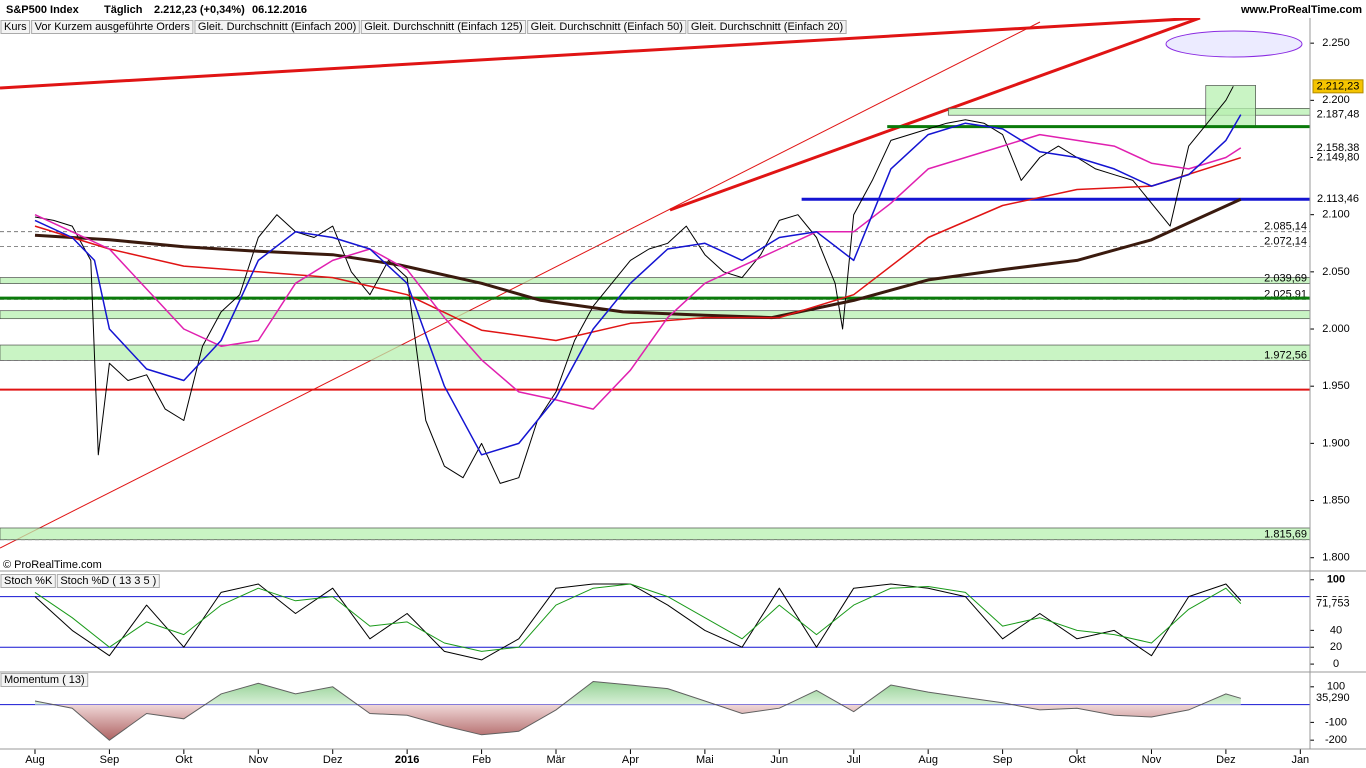 The image size is (1366, 768). What do you see at coordinates (683, 9) in the screenshot?
I see `header-bar` at bounding box center [683, 9].